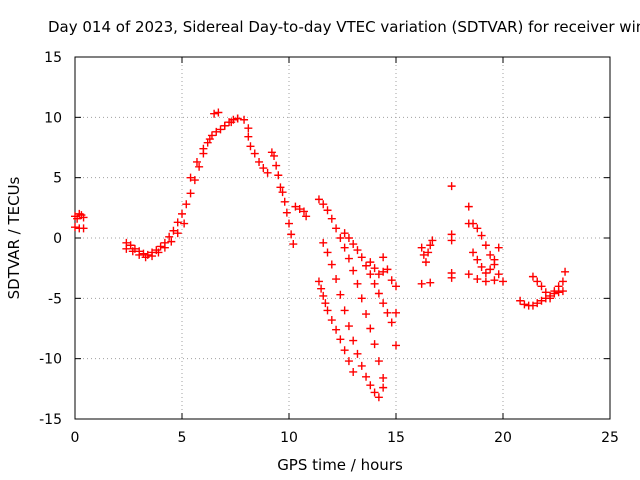 The width and height of the screenshot is (640, 480). I want to click on y-tick-label: -5, so click(55, 299).